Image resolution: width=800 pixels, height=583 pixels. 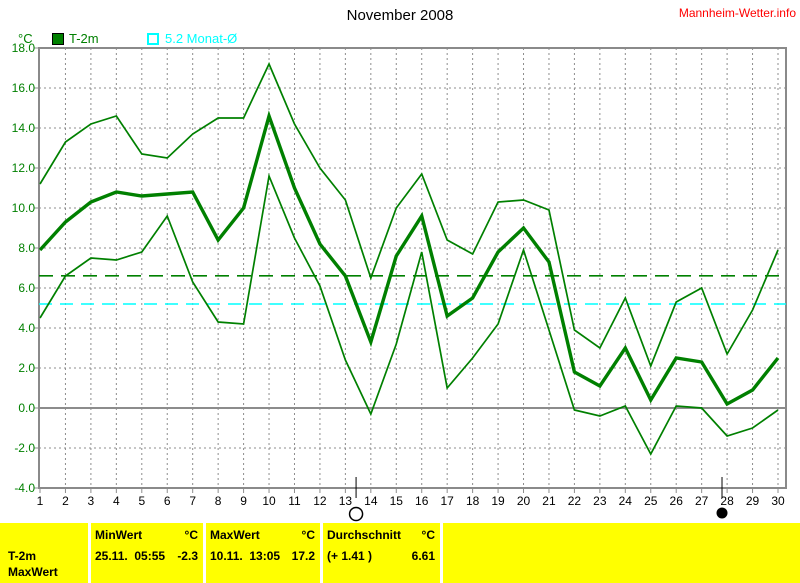 I want to click on maxwert-header: MaxWert, so click(x=235, y=535).